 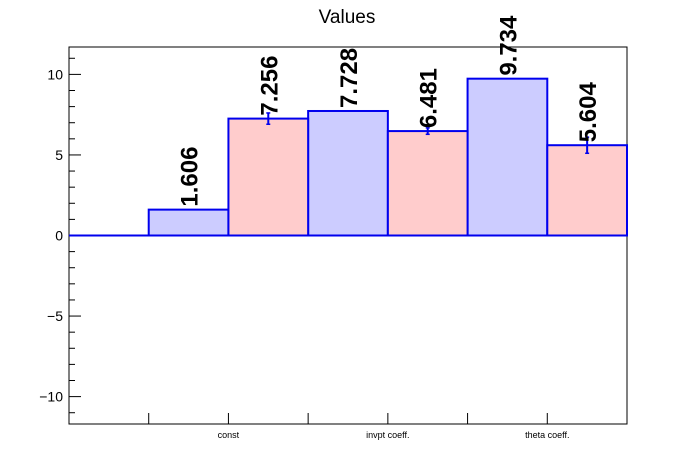 What do you see at coordinates (429, 98) in the screenshot?
I see `data-label: 6.481` at bounding box center [429, 98].